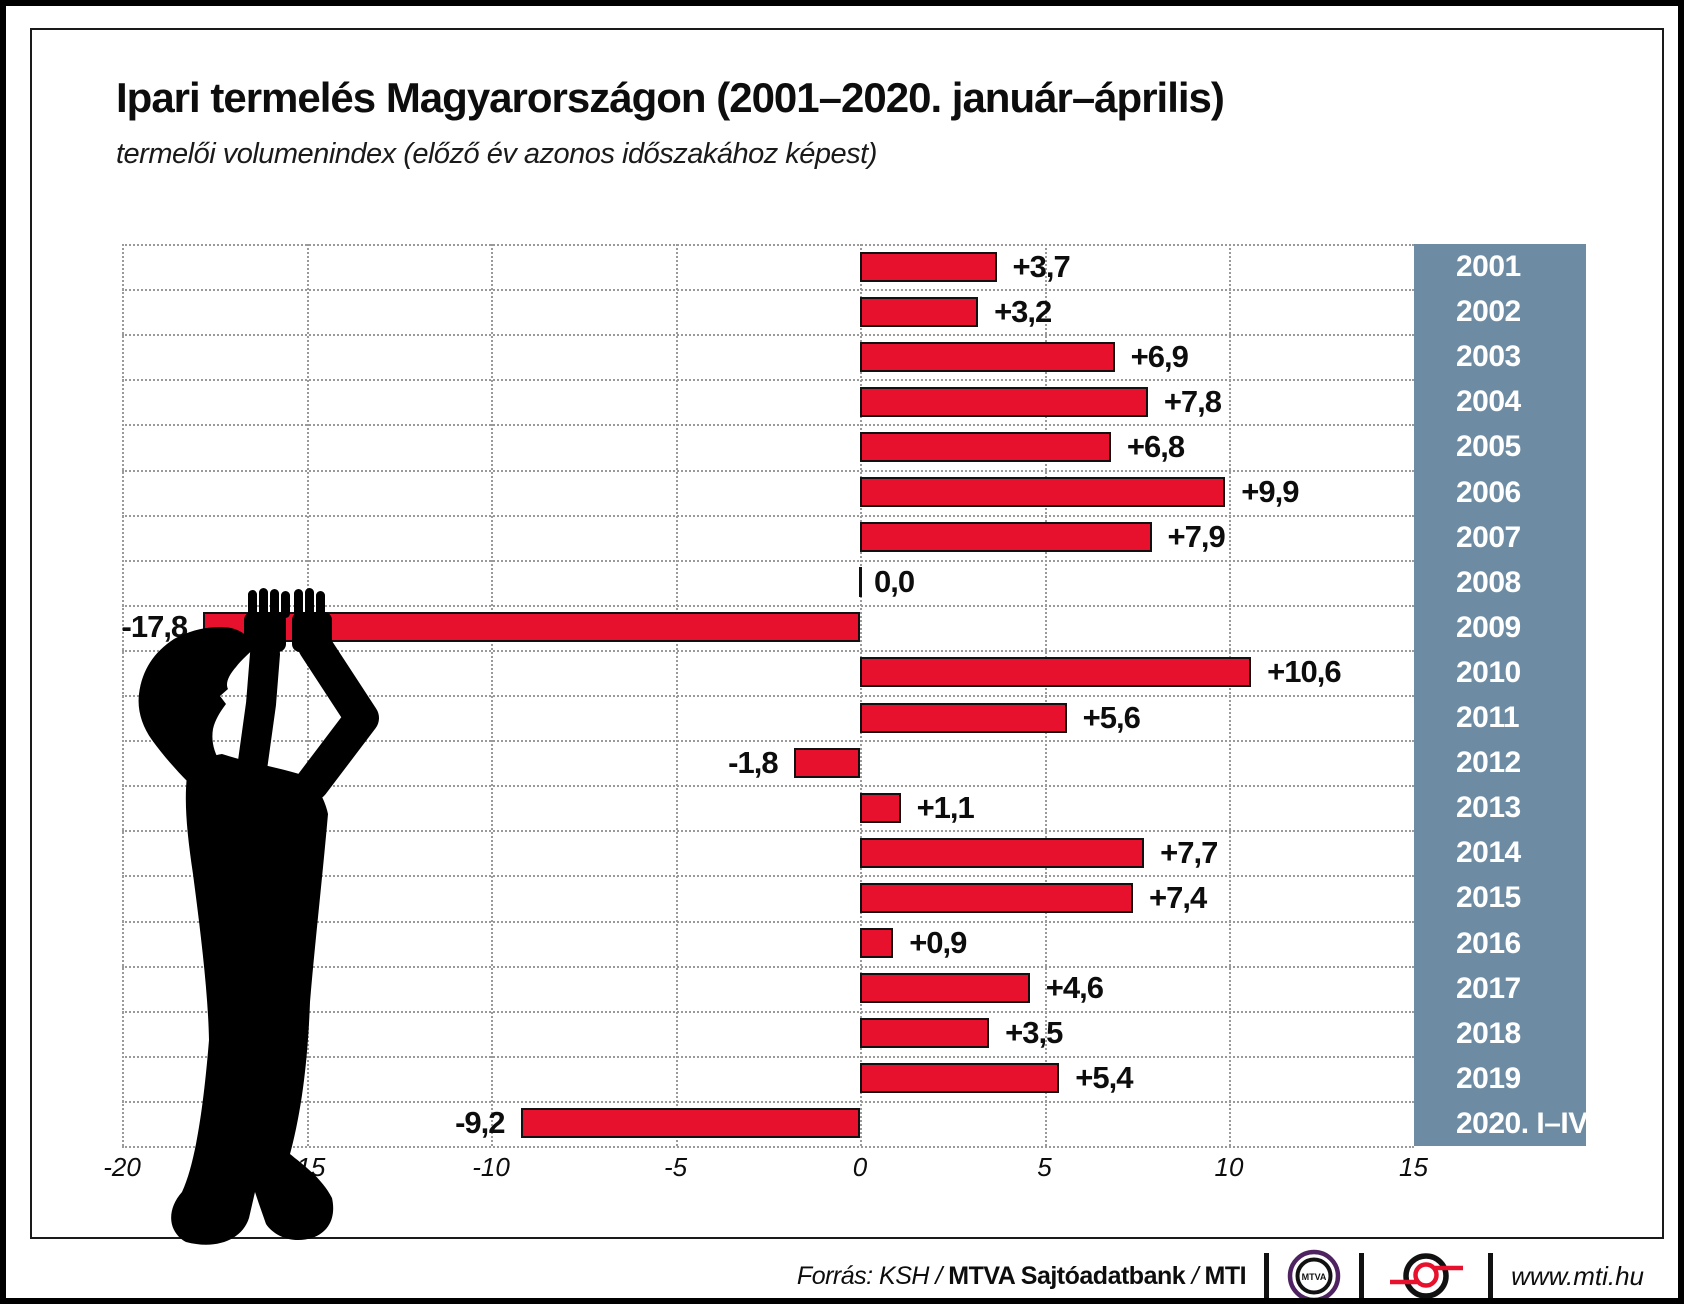 This screenshot has height=1304, width=1684. Describe the element at coordinates (880, 807) in the screenshot. I see `bar-2013` at that location.